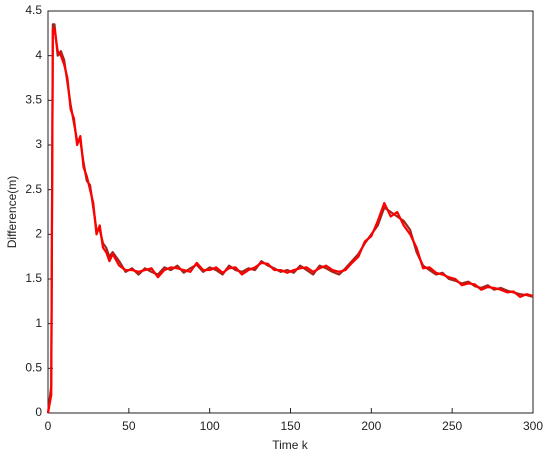 This screenshot has height=459, width=550. What do you see at coordinates (129, 426) in the screenshot?
I see `x-tick-label: 50` at bounding box center [129, 426].